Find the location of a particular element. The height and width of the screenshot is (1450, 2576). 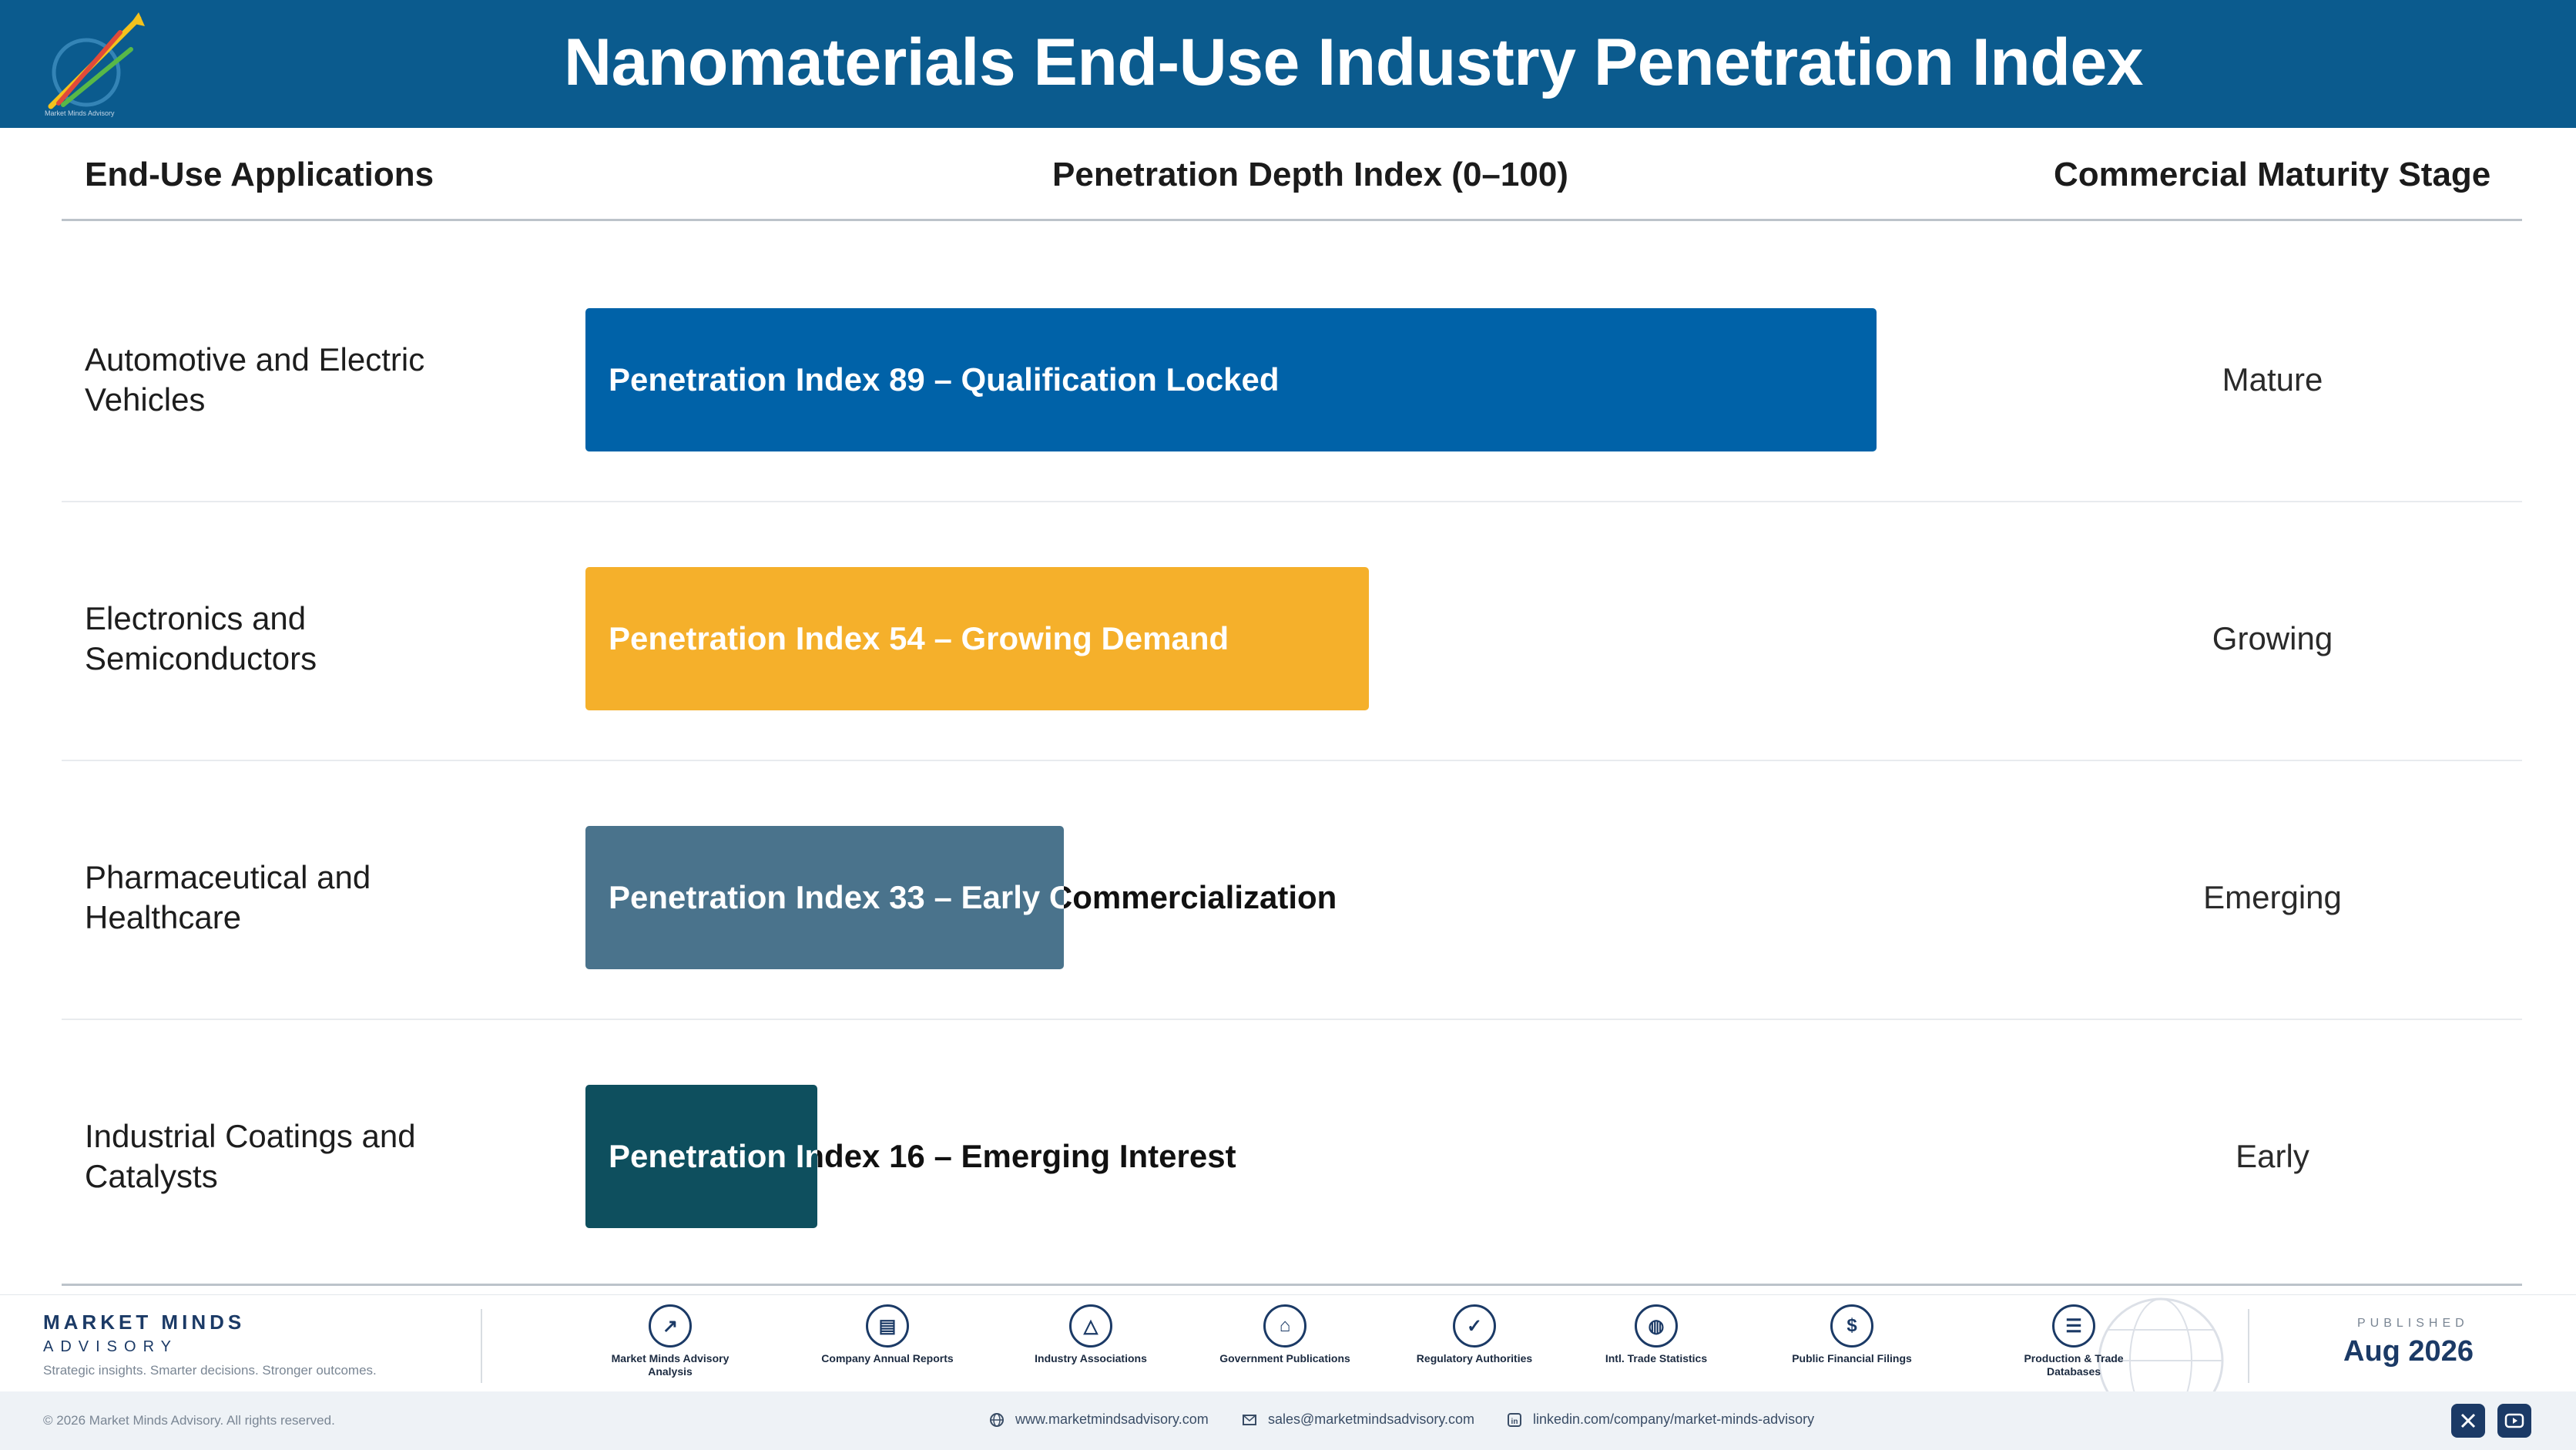

application-label: Electronics and Semiconductors is located at coordinates (201, 638).